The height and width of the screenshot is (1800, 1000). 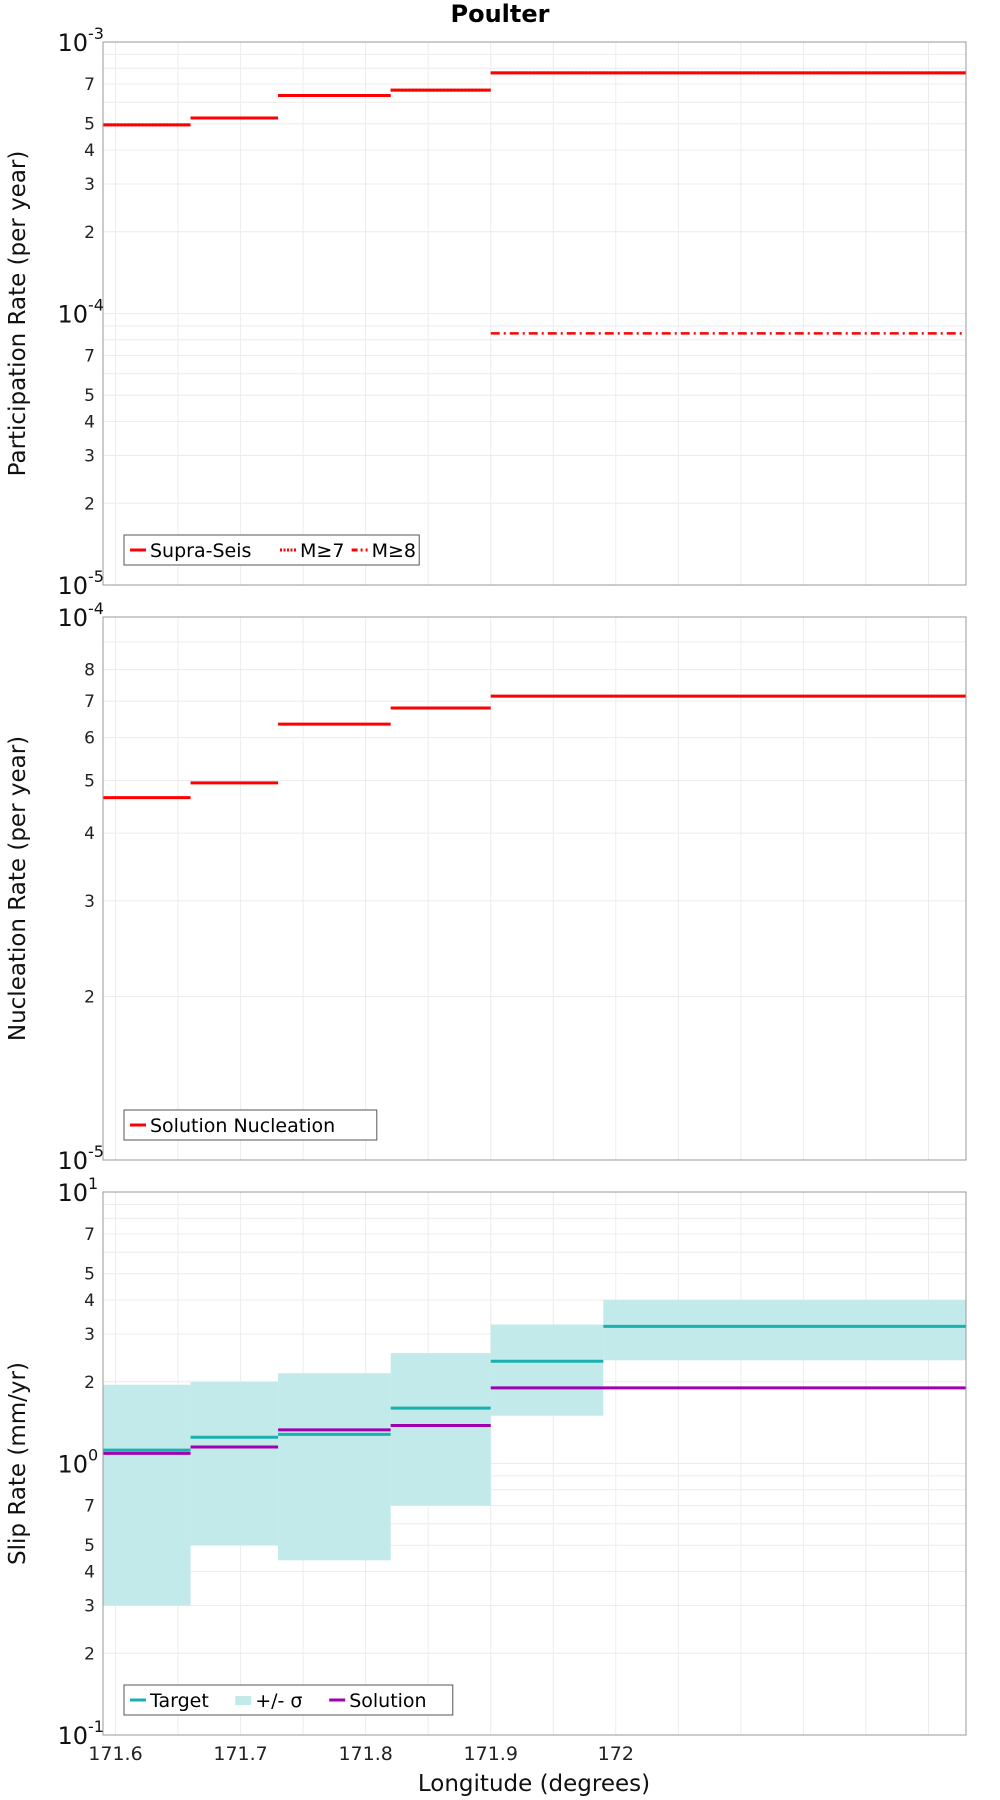 I want to click on x-tick-label: 171.7, so click(x=240, y=1754).